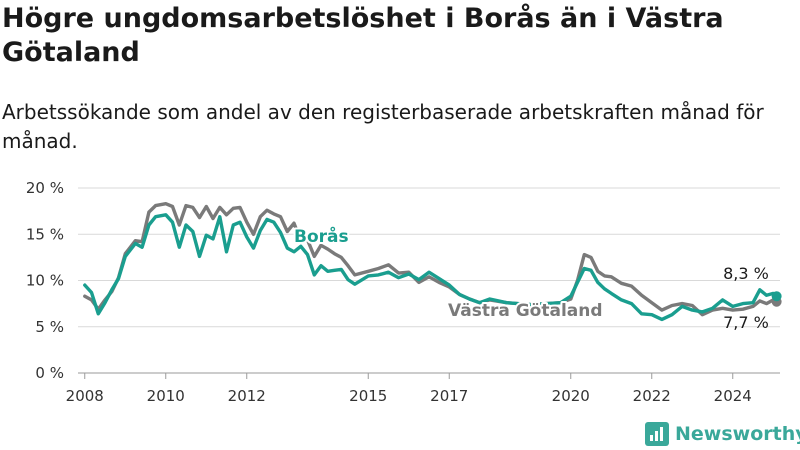 This screenshot has height=450, width=800. What do you see at coordinates (45, 234) in the screenshot?
I see `y-tick-label: 15 %` at bounding box center [45, 234].